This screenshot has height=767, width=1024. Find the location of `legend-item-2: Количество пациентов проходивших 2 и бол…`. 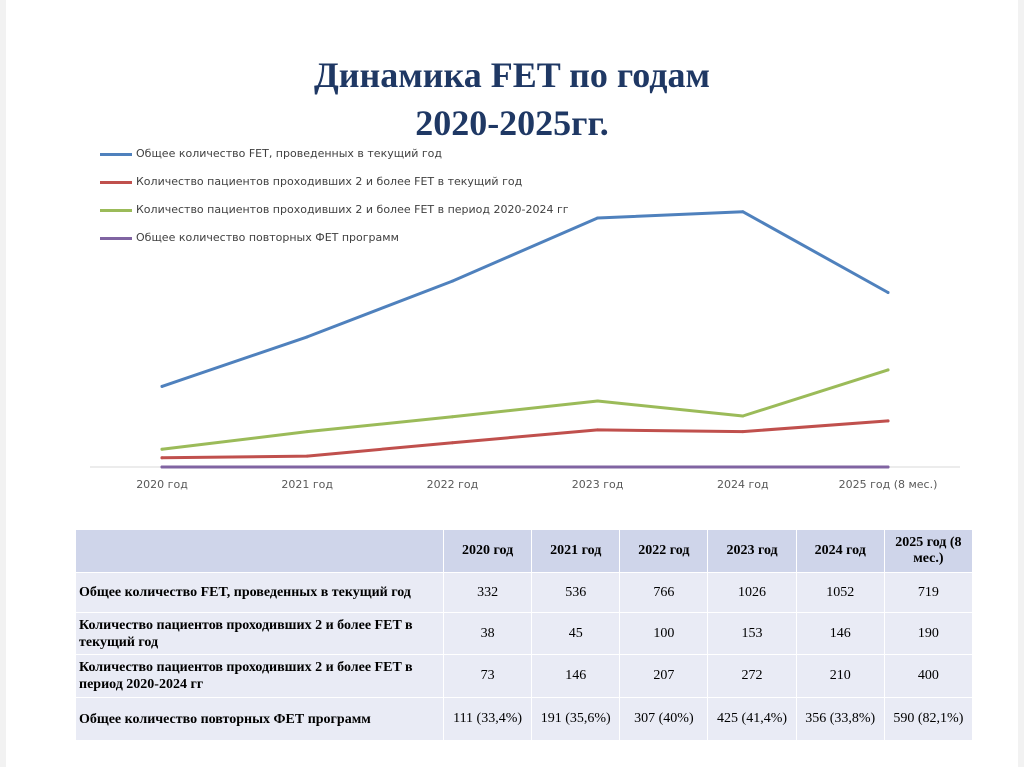

legend-item-2: Количество пациентов проходивших 2 и бол… is located at coordinates (380, 182).